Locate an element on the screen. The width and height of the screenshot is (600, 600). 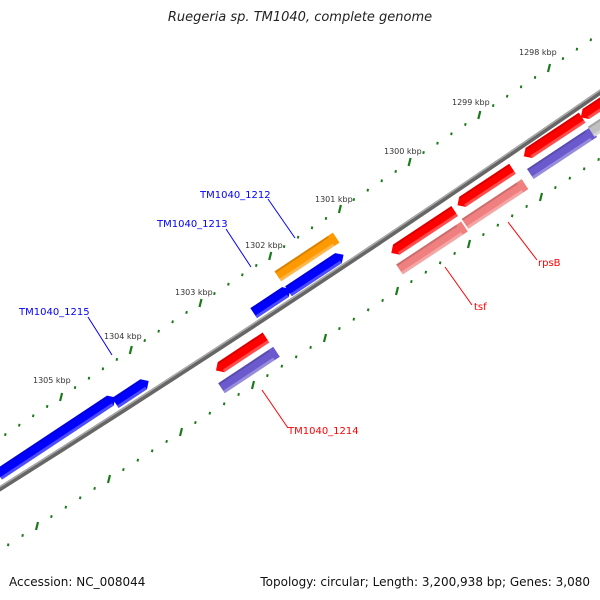
gene-label-tsf: tsf is located at coordinates (480, 307).